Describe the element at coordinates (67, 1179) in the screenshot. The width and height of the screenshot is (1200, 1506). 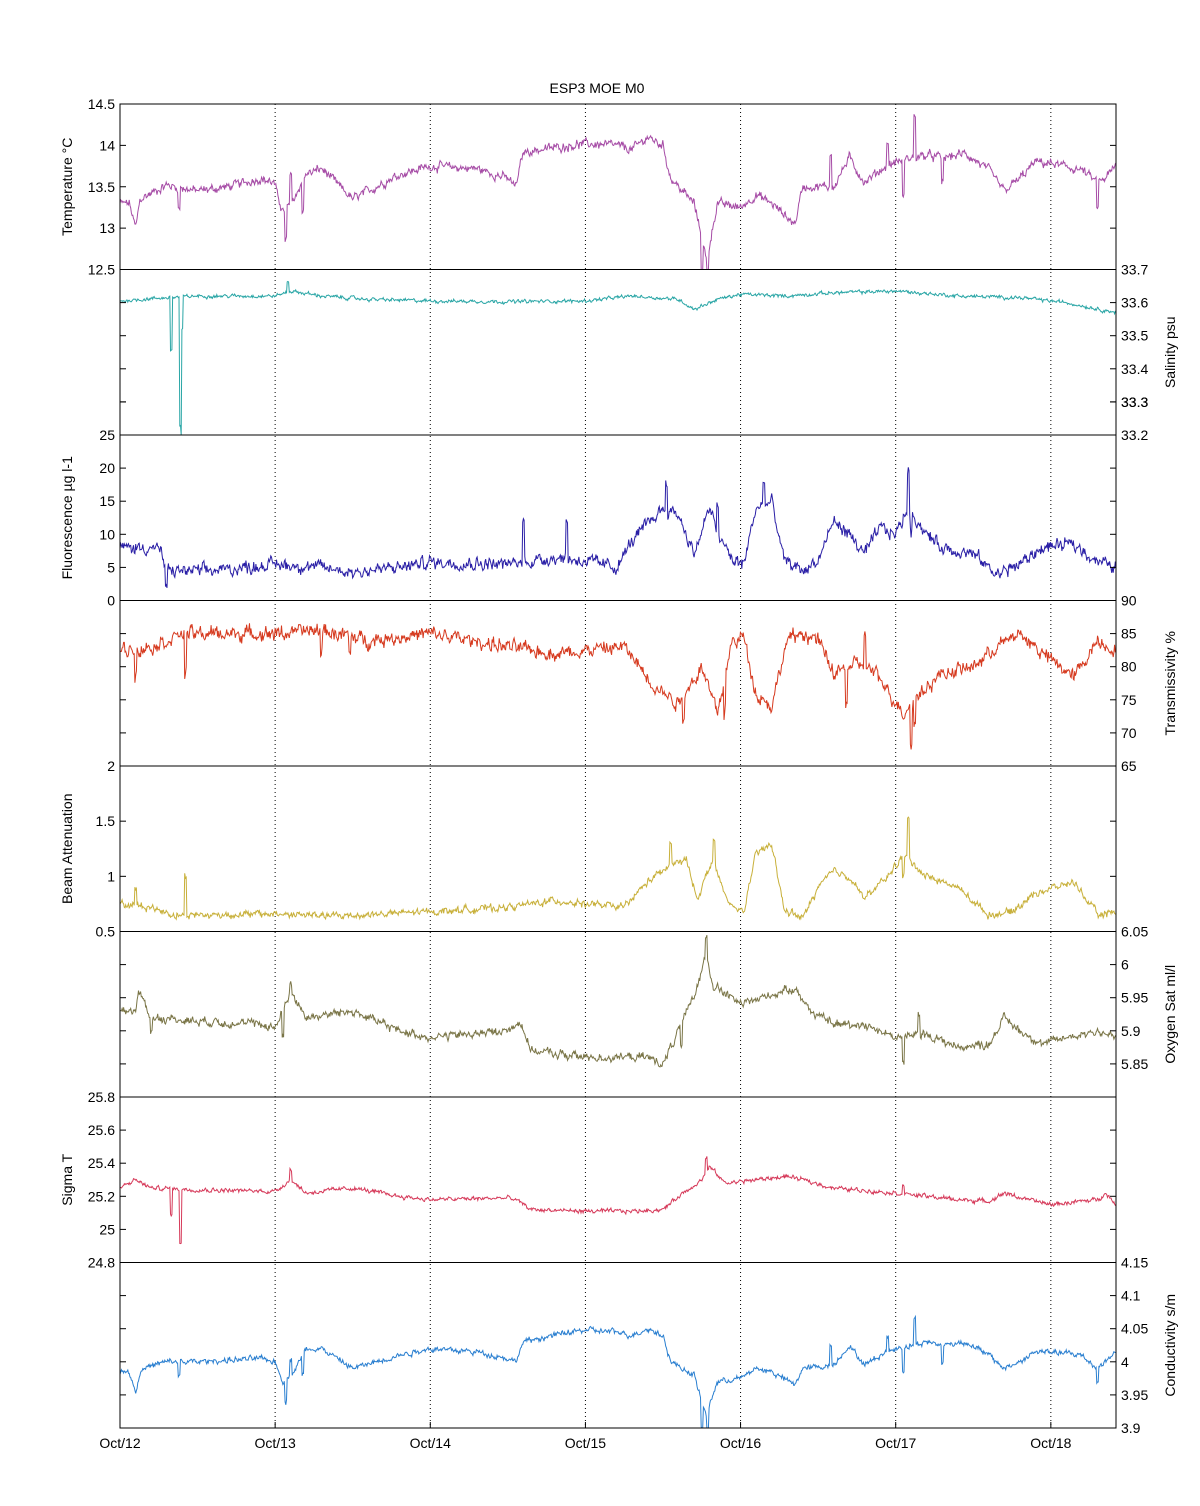
I see `y-axis-label: Sigma T` at that location.